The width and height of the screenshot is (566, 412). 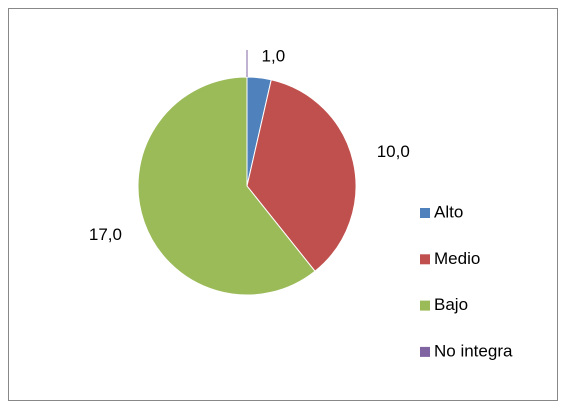 What do you see at coordinates (301, 175) in the screenshot?
I see `pie-slice` at bounding box center [301, 175].